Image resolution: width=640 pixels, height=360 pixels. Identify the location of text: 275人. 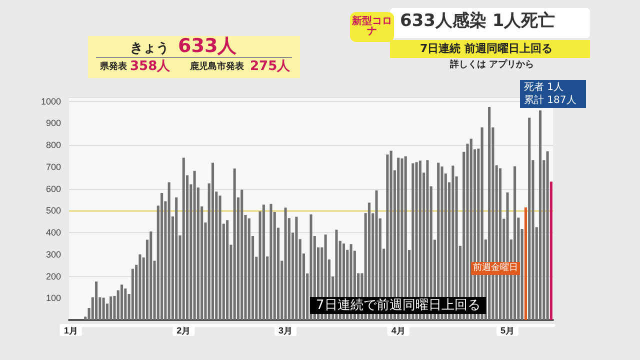
(270, 66).